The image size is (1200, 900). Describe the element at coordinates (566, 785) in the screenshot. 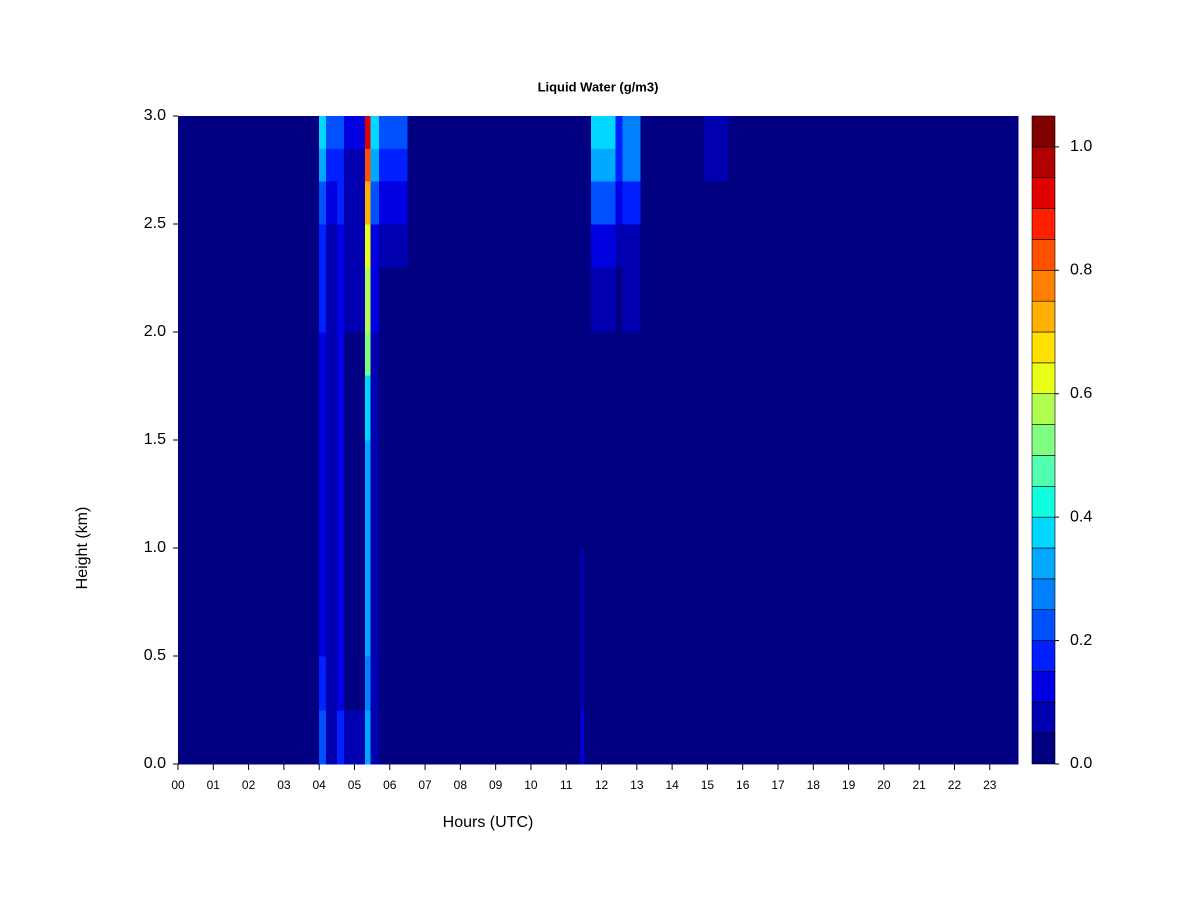

I see `x-tick-label: 11` at that location.